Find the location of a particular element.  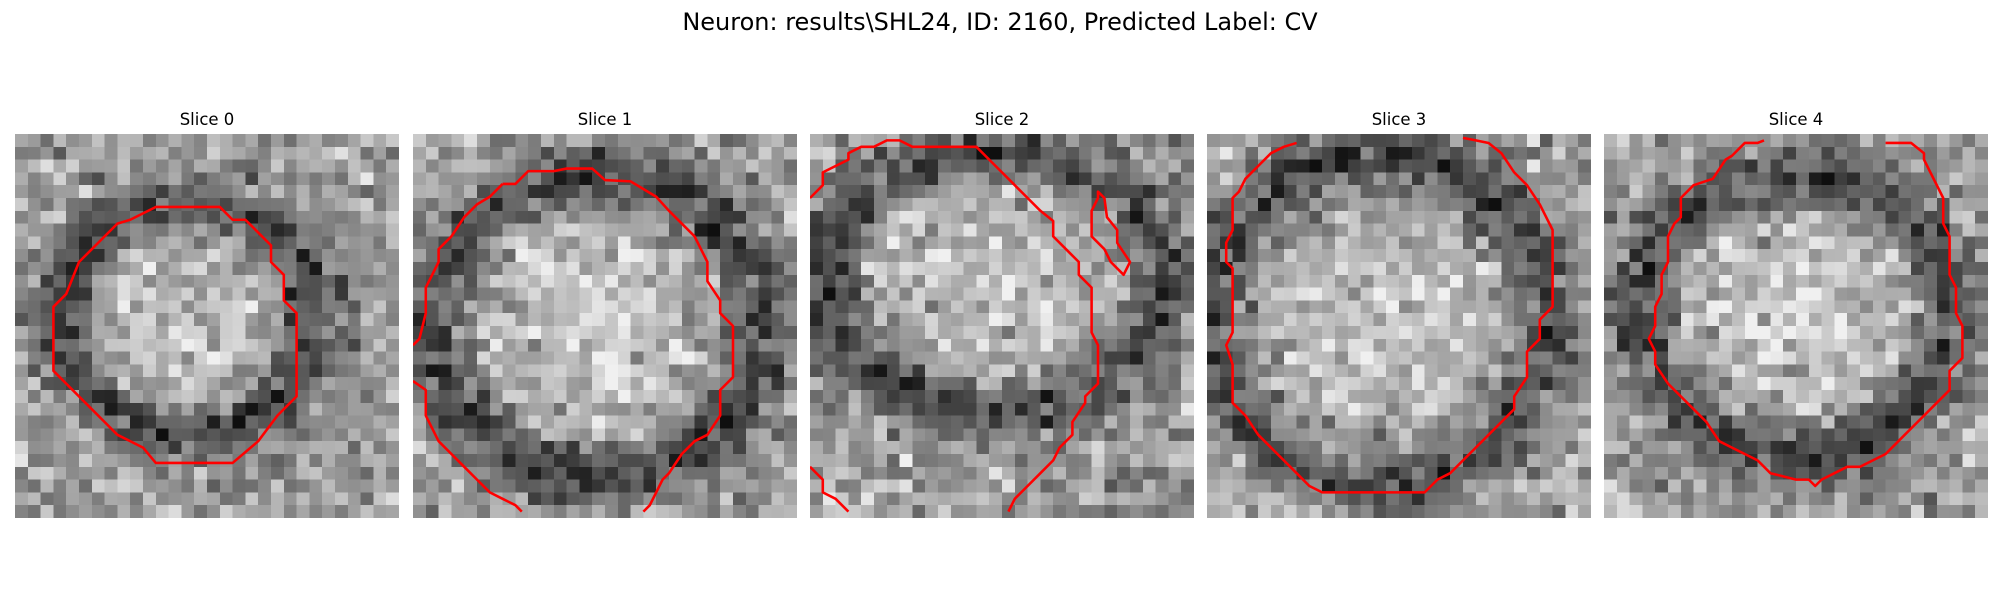

slice-title-0: Slice 0 is located at coordinates (207, 119).